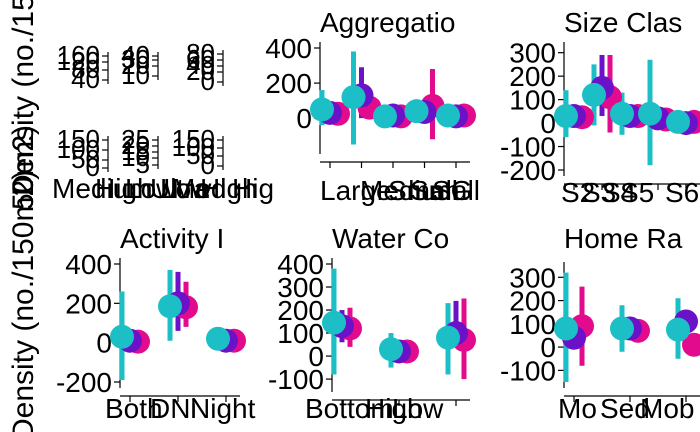 The height and width of the screenshot is (432, 700). I want to click on p1-tick-label: 30, so click(135, 59).